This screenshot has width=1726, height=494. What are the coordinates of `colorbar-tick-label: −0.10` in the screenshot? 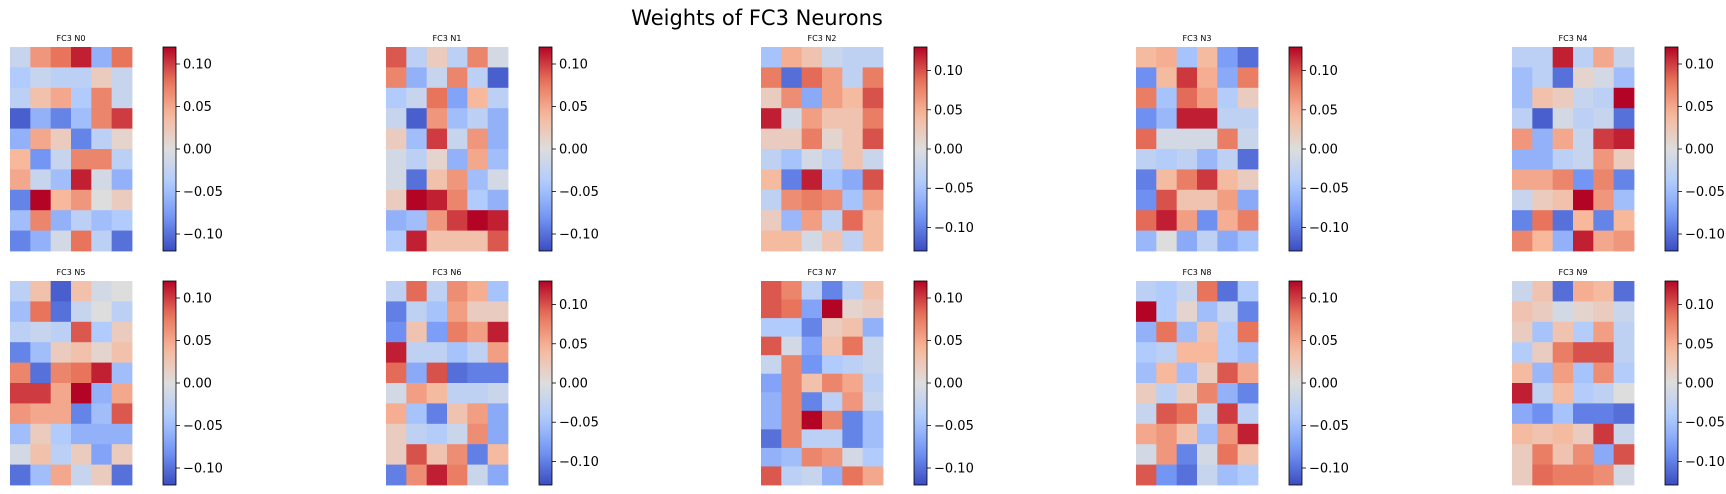 It's located at (954, 228).